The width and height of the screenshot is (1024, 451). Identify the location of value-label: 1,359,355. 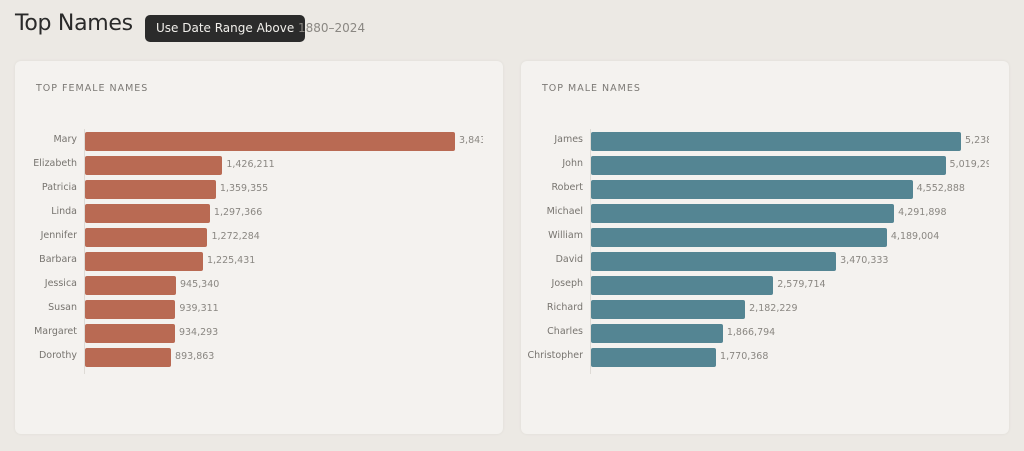
(244, 188).